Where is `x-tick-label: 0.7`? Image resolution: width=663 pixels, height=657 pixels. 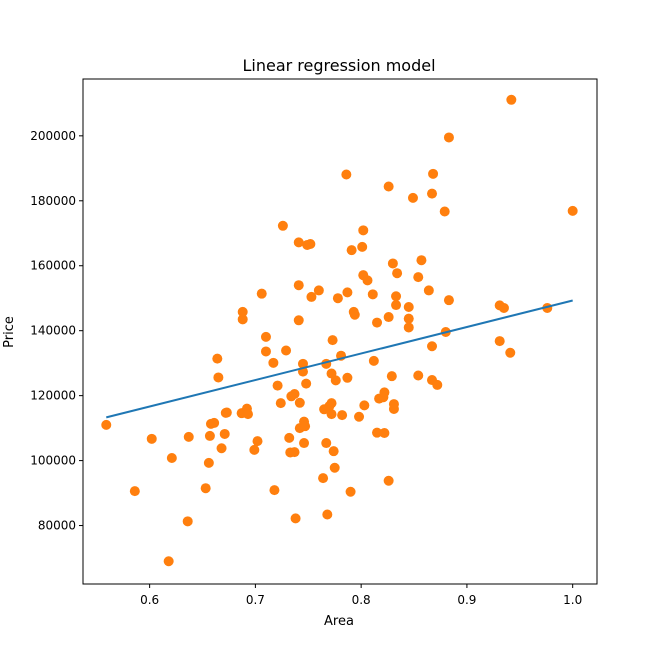 x-tick-label: 0.7 is located at coordinates (255, 600).